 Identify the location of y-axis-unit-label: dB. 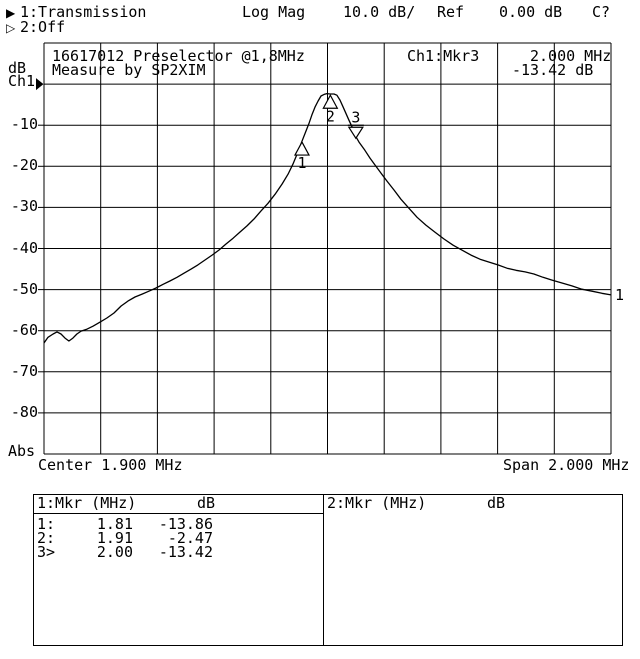
(17, 68).